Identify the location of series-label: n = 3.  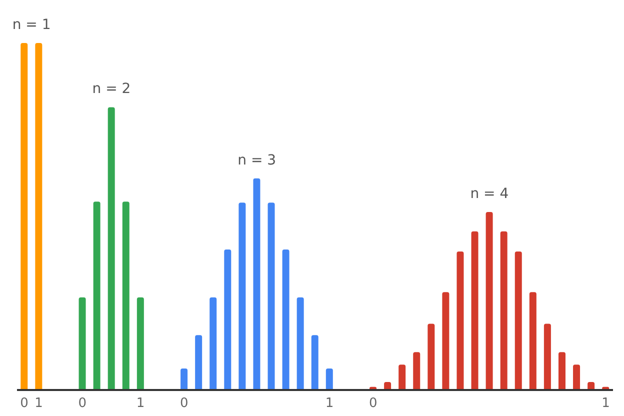
(257, 160).